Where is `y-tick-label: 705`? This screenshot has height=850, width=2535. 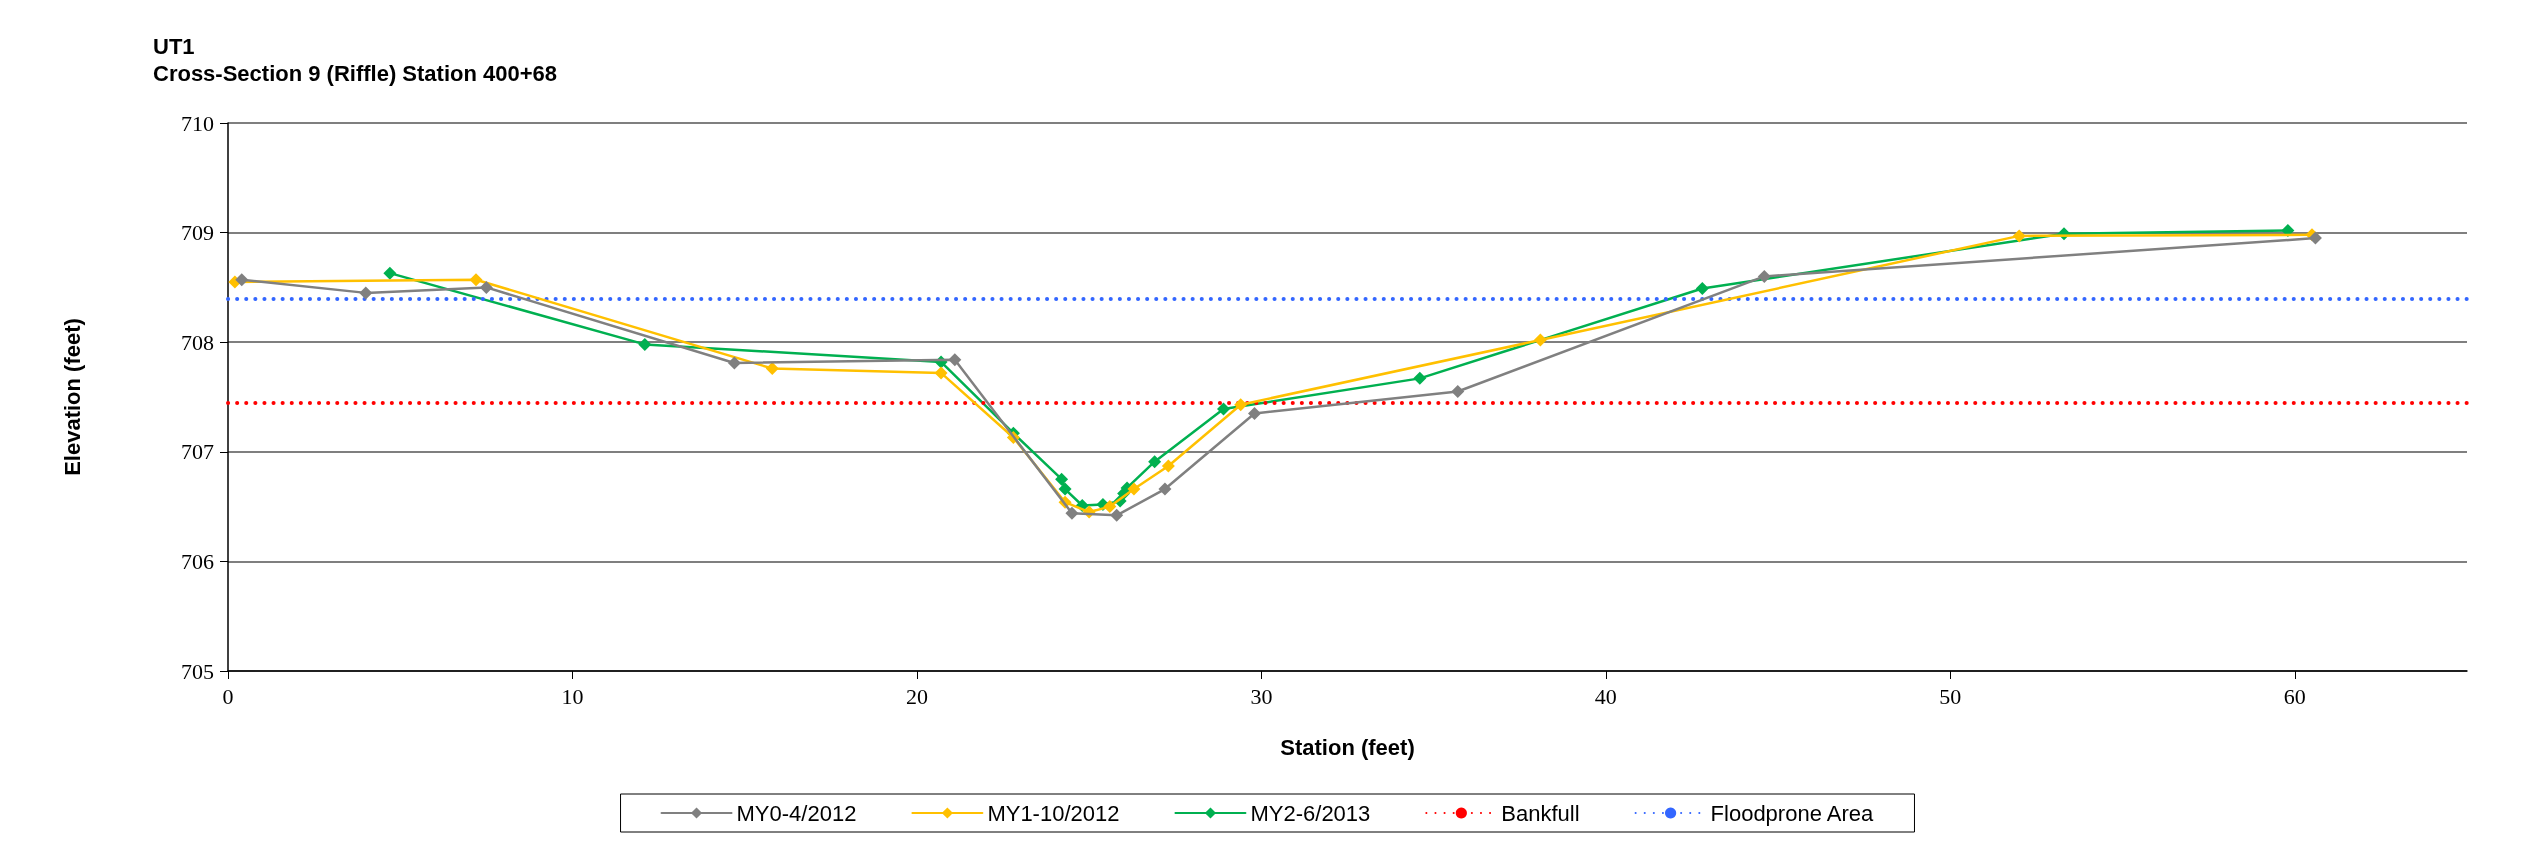
y-tick-label: 705 is located at coordinates (197, 671).